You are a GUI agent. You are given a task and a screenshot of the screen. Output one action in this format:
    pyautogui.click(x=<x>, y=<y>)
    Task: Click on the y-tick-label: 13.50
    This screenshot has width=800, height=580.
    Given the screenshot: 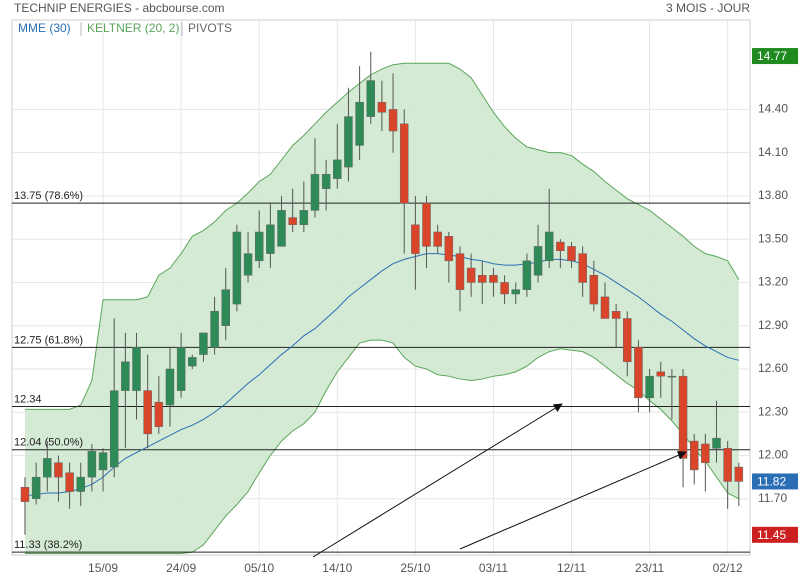 What is the action you would take?
    pyautogui.click(x=773, y=238)
    